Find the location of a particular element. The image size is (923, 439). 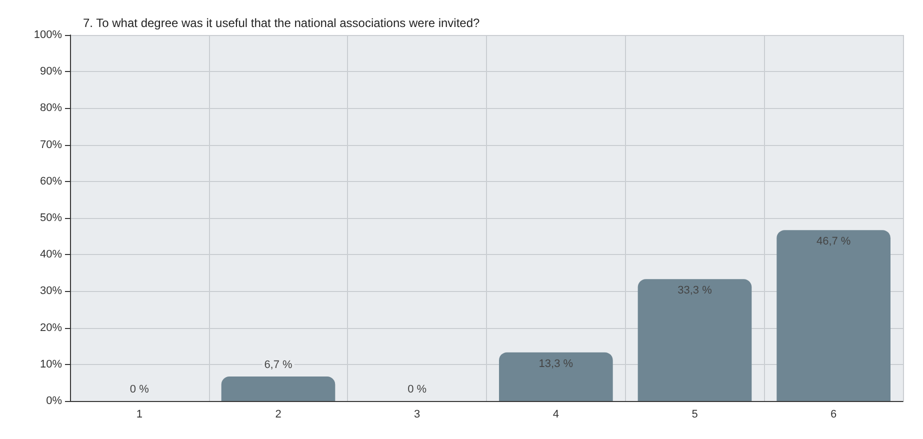

y-tick-label: 20% is located at coordinates (51, 328).